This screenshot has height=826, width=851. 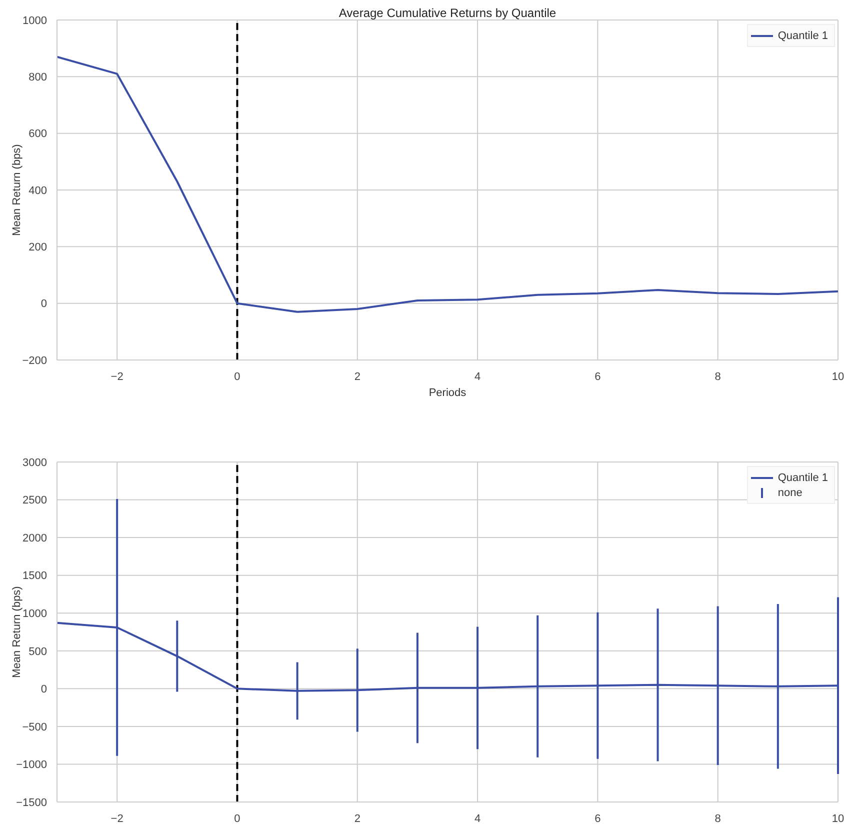 I want to click on y-tick-label: −500, so click(x=34, y=727).